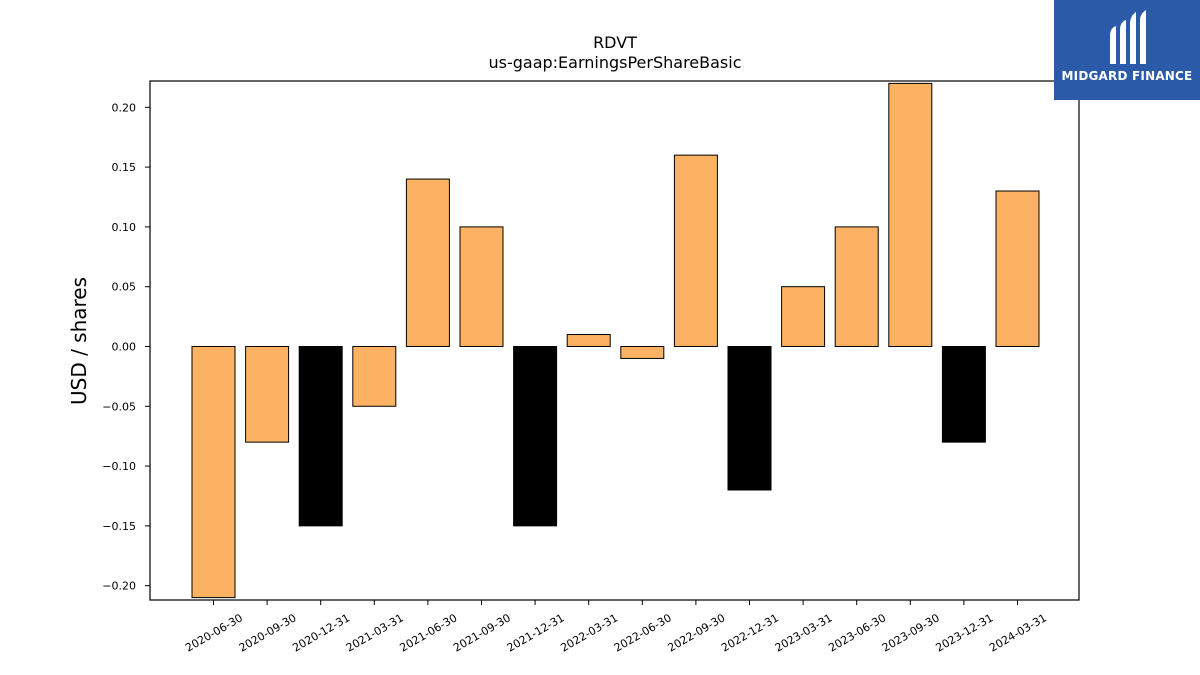  What do you see at coordinates (589, 632) in the screenshot?
I see `x-tick-label: 2022-03-31` at bounding box center [589, 632].